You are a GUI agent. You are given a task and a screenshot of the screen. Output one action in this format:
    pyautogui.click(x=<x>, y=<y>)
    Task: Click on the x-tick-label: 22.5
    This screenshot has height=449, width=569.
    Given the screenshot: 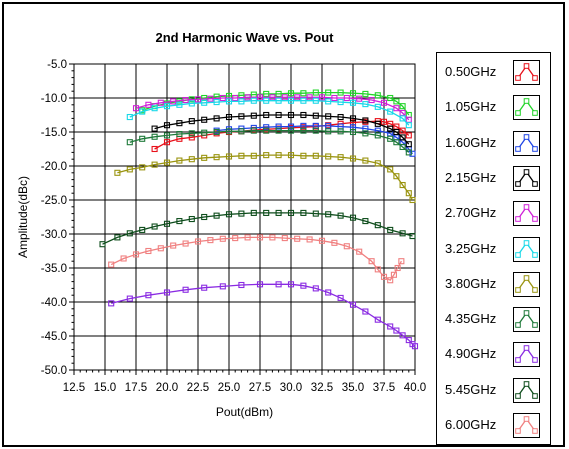 What is the action you would take?
    pyautogui.click(x=198, y=388)
    